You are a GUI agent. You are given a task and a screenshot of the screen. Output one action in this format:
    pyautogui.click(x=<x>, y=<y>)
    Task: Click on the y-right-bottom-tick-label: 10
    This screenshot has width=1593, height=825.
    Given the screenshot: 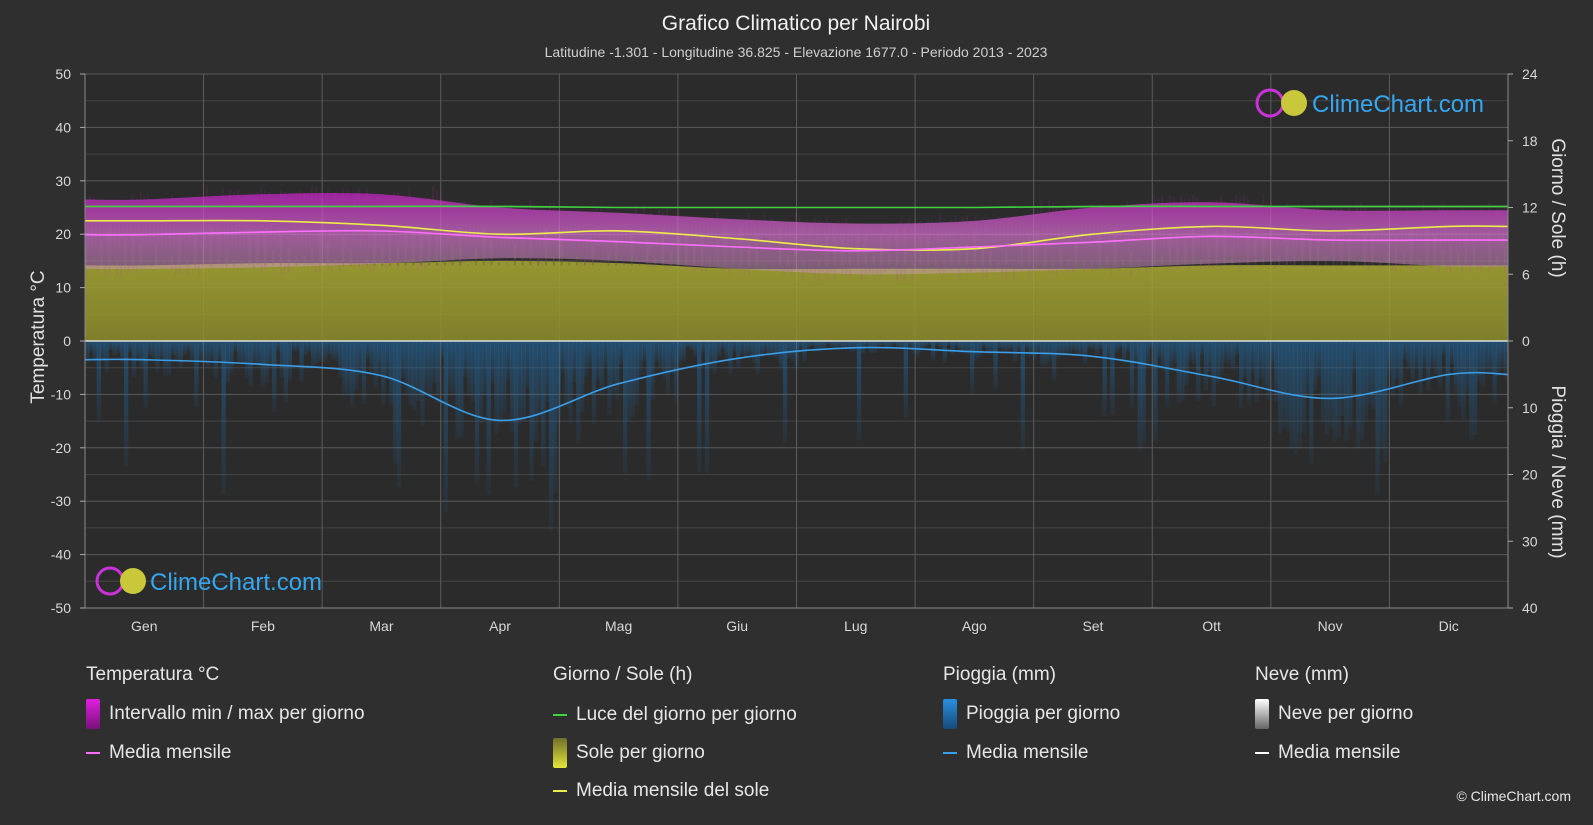 What is the action you would take?
    pyautogui.click(x=1530, y=408)
    